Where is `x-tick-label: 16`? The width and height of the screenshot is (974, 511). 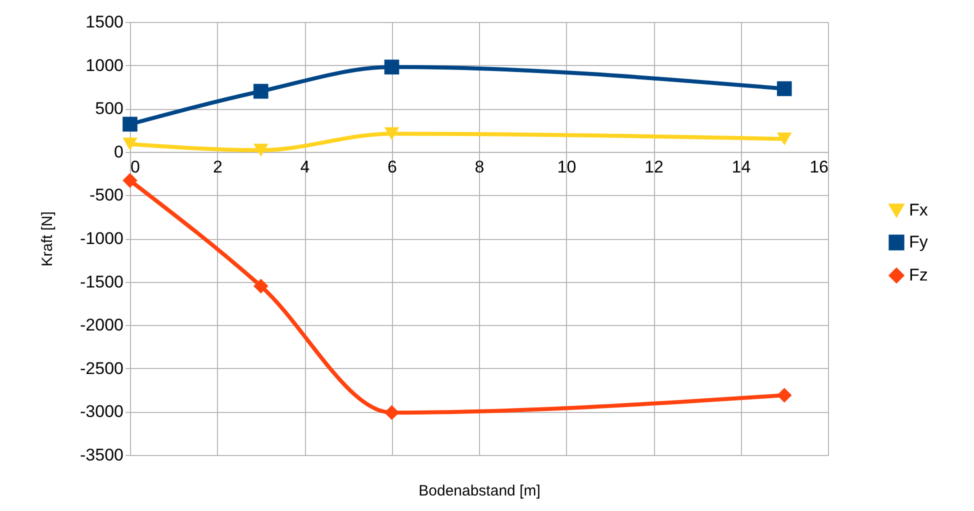
x-tick-label: 16 is located at coordinates (819, 166).